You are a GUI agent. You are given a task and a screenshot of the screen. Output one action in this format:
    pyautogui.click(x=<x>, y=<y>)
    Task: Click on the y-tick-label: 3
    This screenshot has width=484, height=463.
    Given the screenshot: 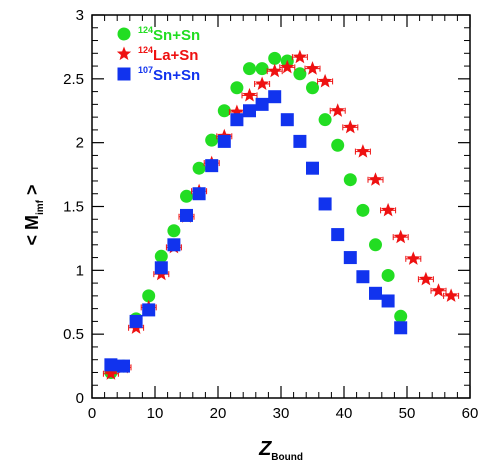 What is the action you would take?
    pyautogui.click(x=80, y=15)
    